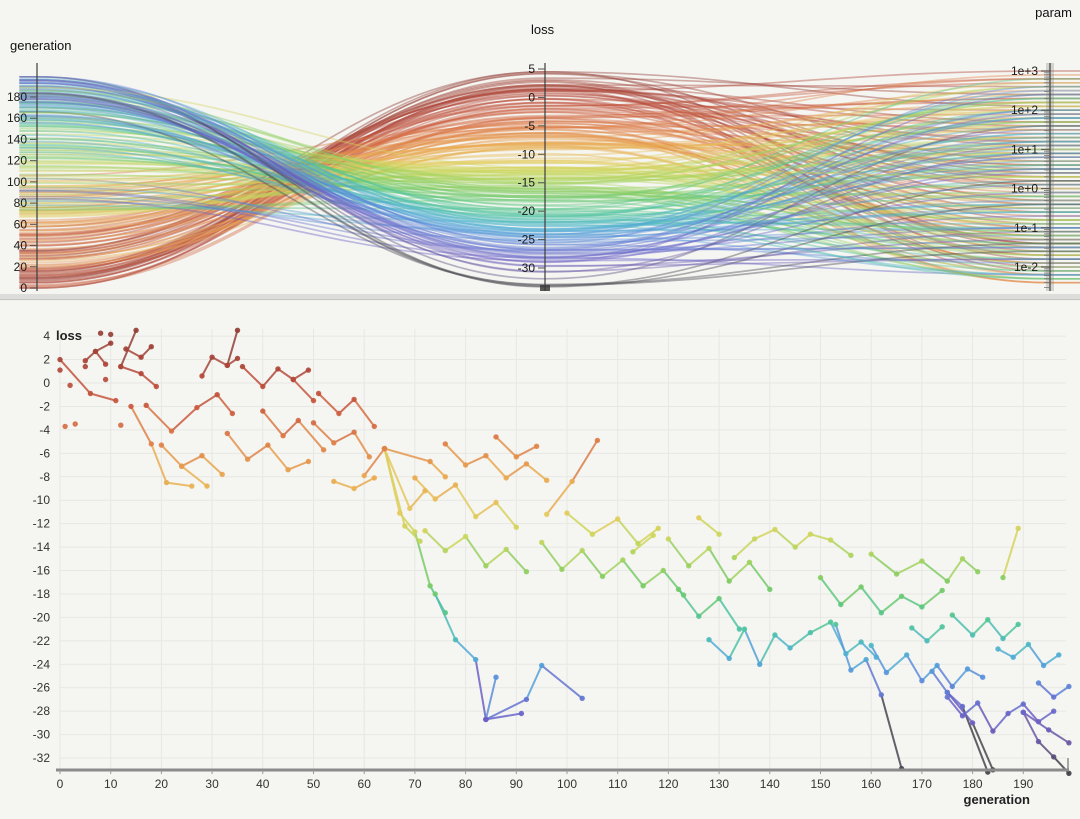 Image resolution: width=1080 pixels, height=819 pixels. Describe the element at coordinates (540, 296) in the screenshot. I see `panel-resize-handle` at that location.